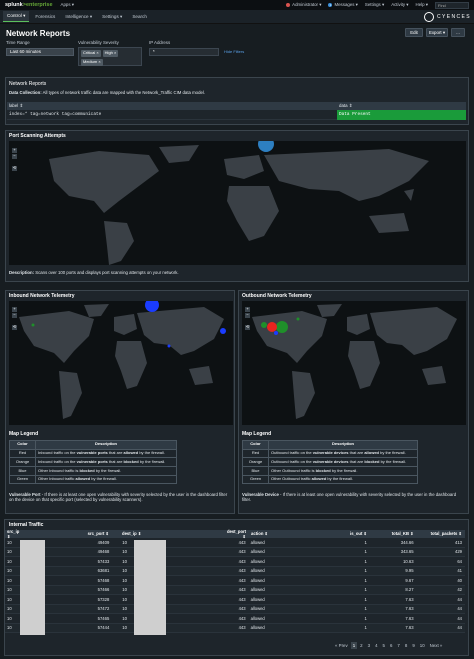 Image resolution: width=474 pixels, height=659 pixels. What do you see at coordinates (369, 645) in the screenshot?
I see `page-3-button: 3` at bounding box center [369, 645].